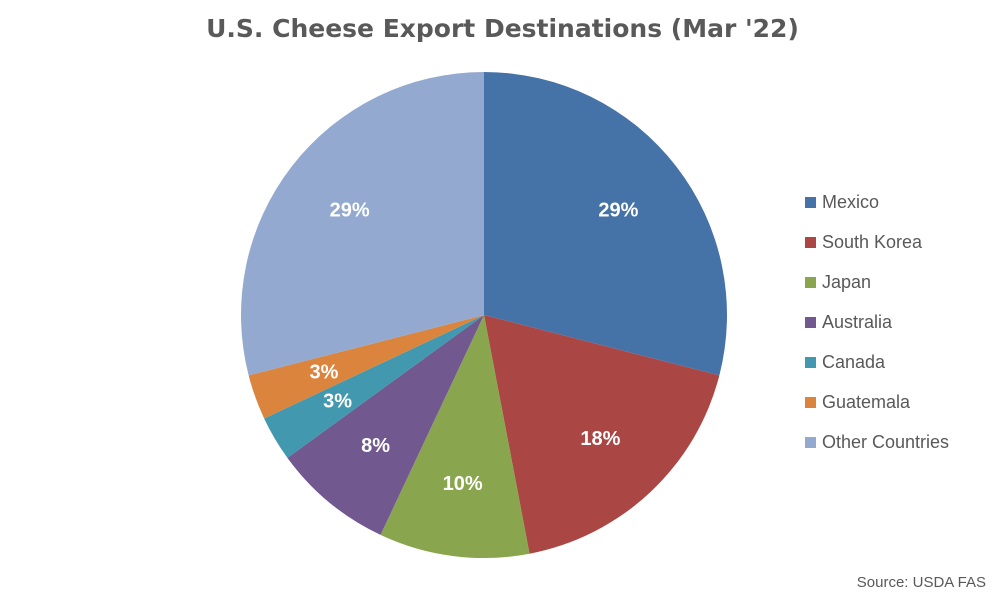 The width and height of the screenshot is (1005, 601). I want to click on pie-slice-australia, so click(385, 425).